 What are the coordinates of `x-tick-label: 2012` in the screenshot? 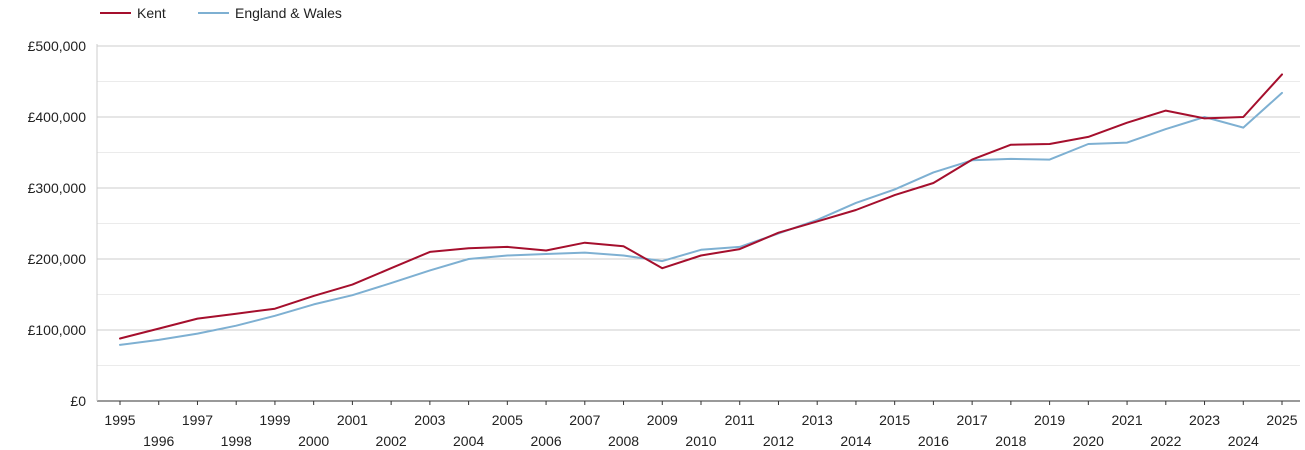 It's located at (778, 441).